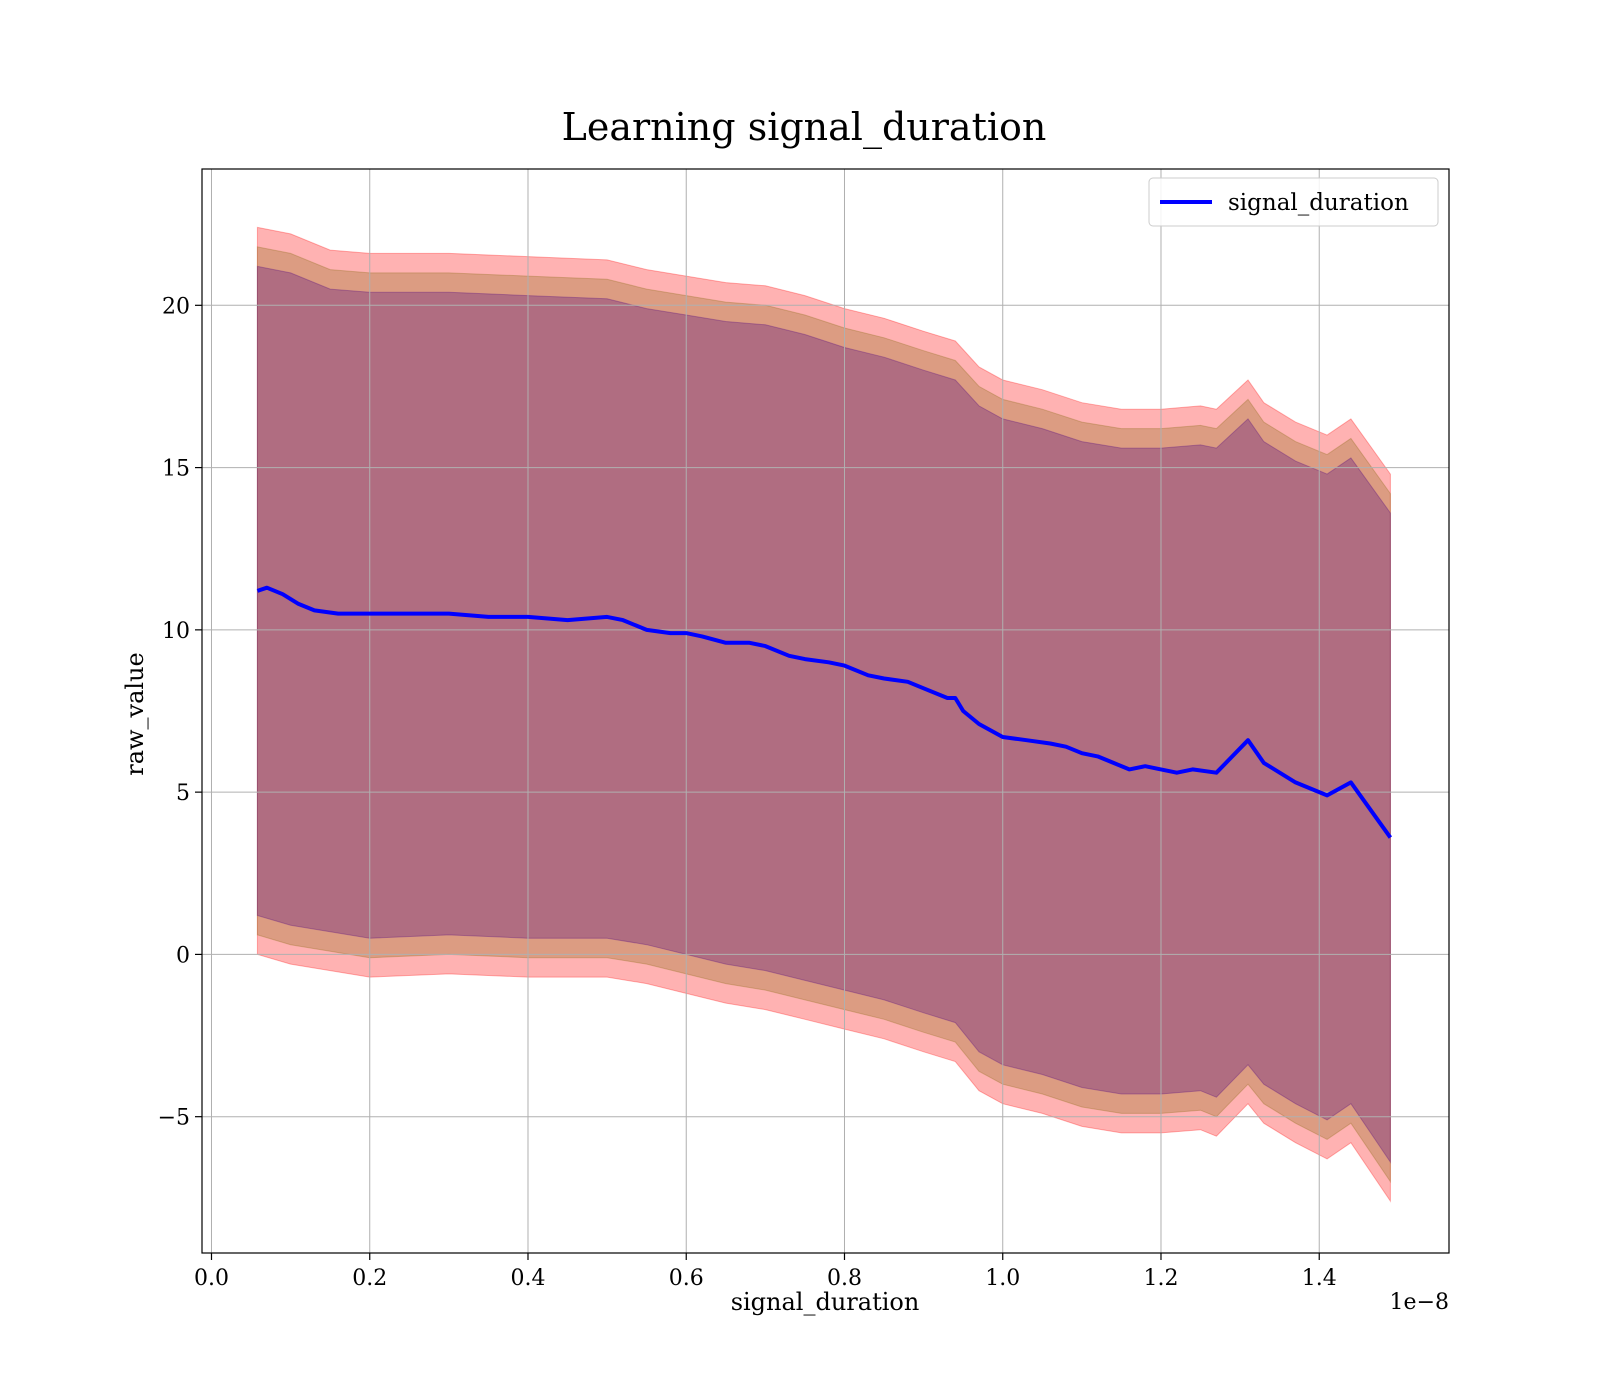 The height and width of the screenshot is (1400, 1600). What do you see at coordinates (183, 793) in the screenshot?
I see `y-tick-label-2: 5` at bounding box center [183, 793].